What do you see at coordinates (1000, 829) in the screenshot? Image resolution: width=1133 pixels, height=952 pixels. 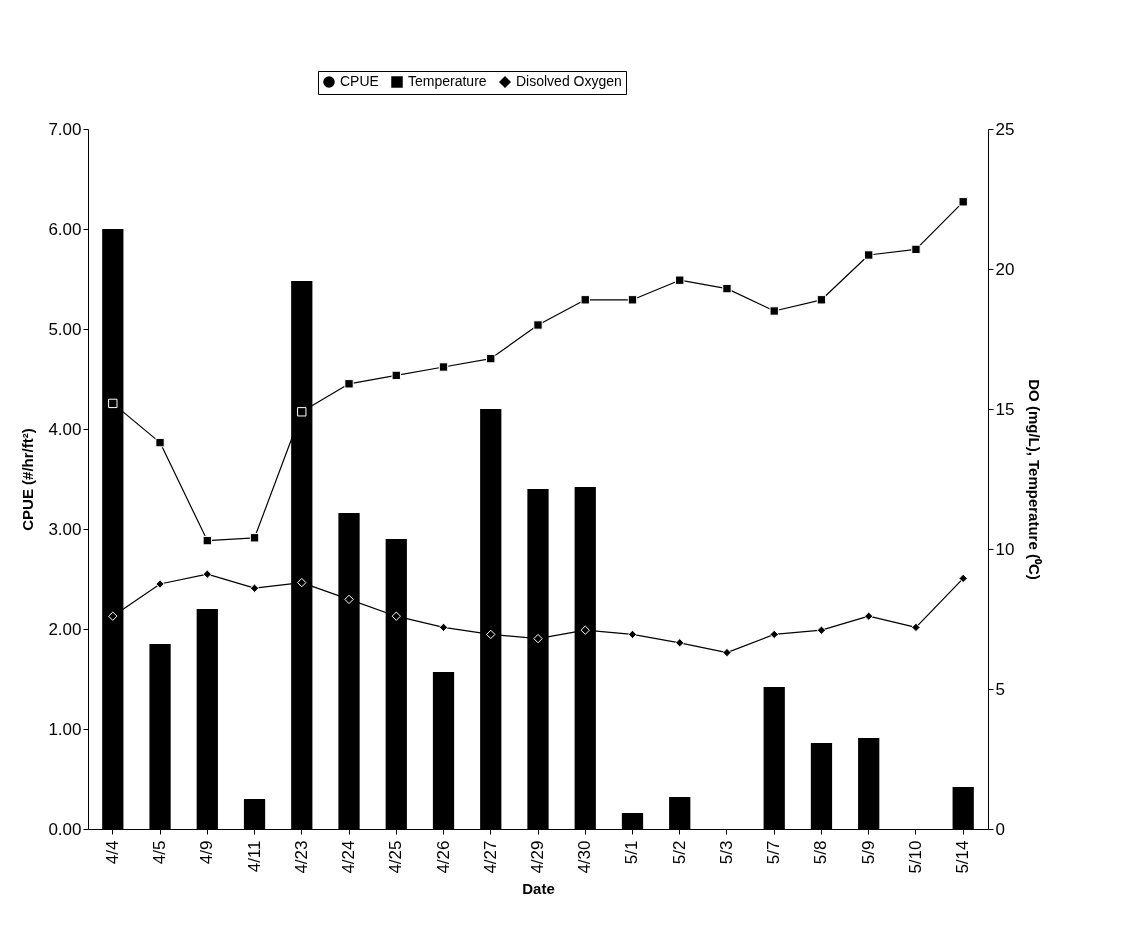 I see `y2-tick-label: 0` at bounding box center [1000, 829].